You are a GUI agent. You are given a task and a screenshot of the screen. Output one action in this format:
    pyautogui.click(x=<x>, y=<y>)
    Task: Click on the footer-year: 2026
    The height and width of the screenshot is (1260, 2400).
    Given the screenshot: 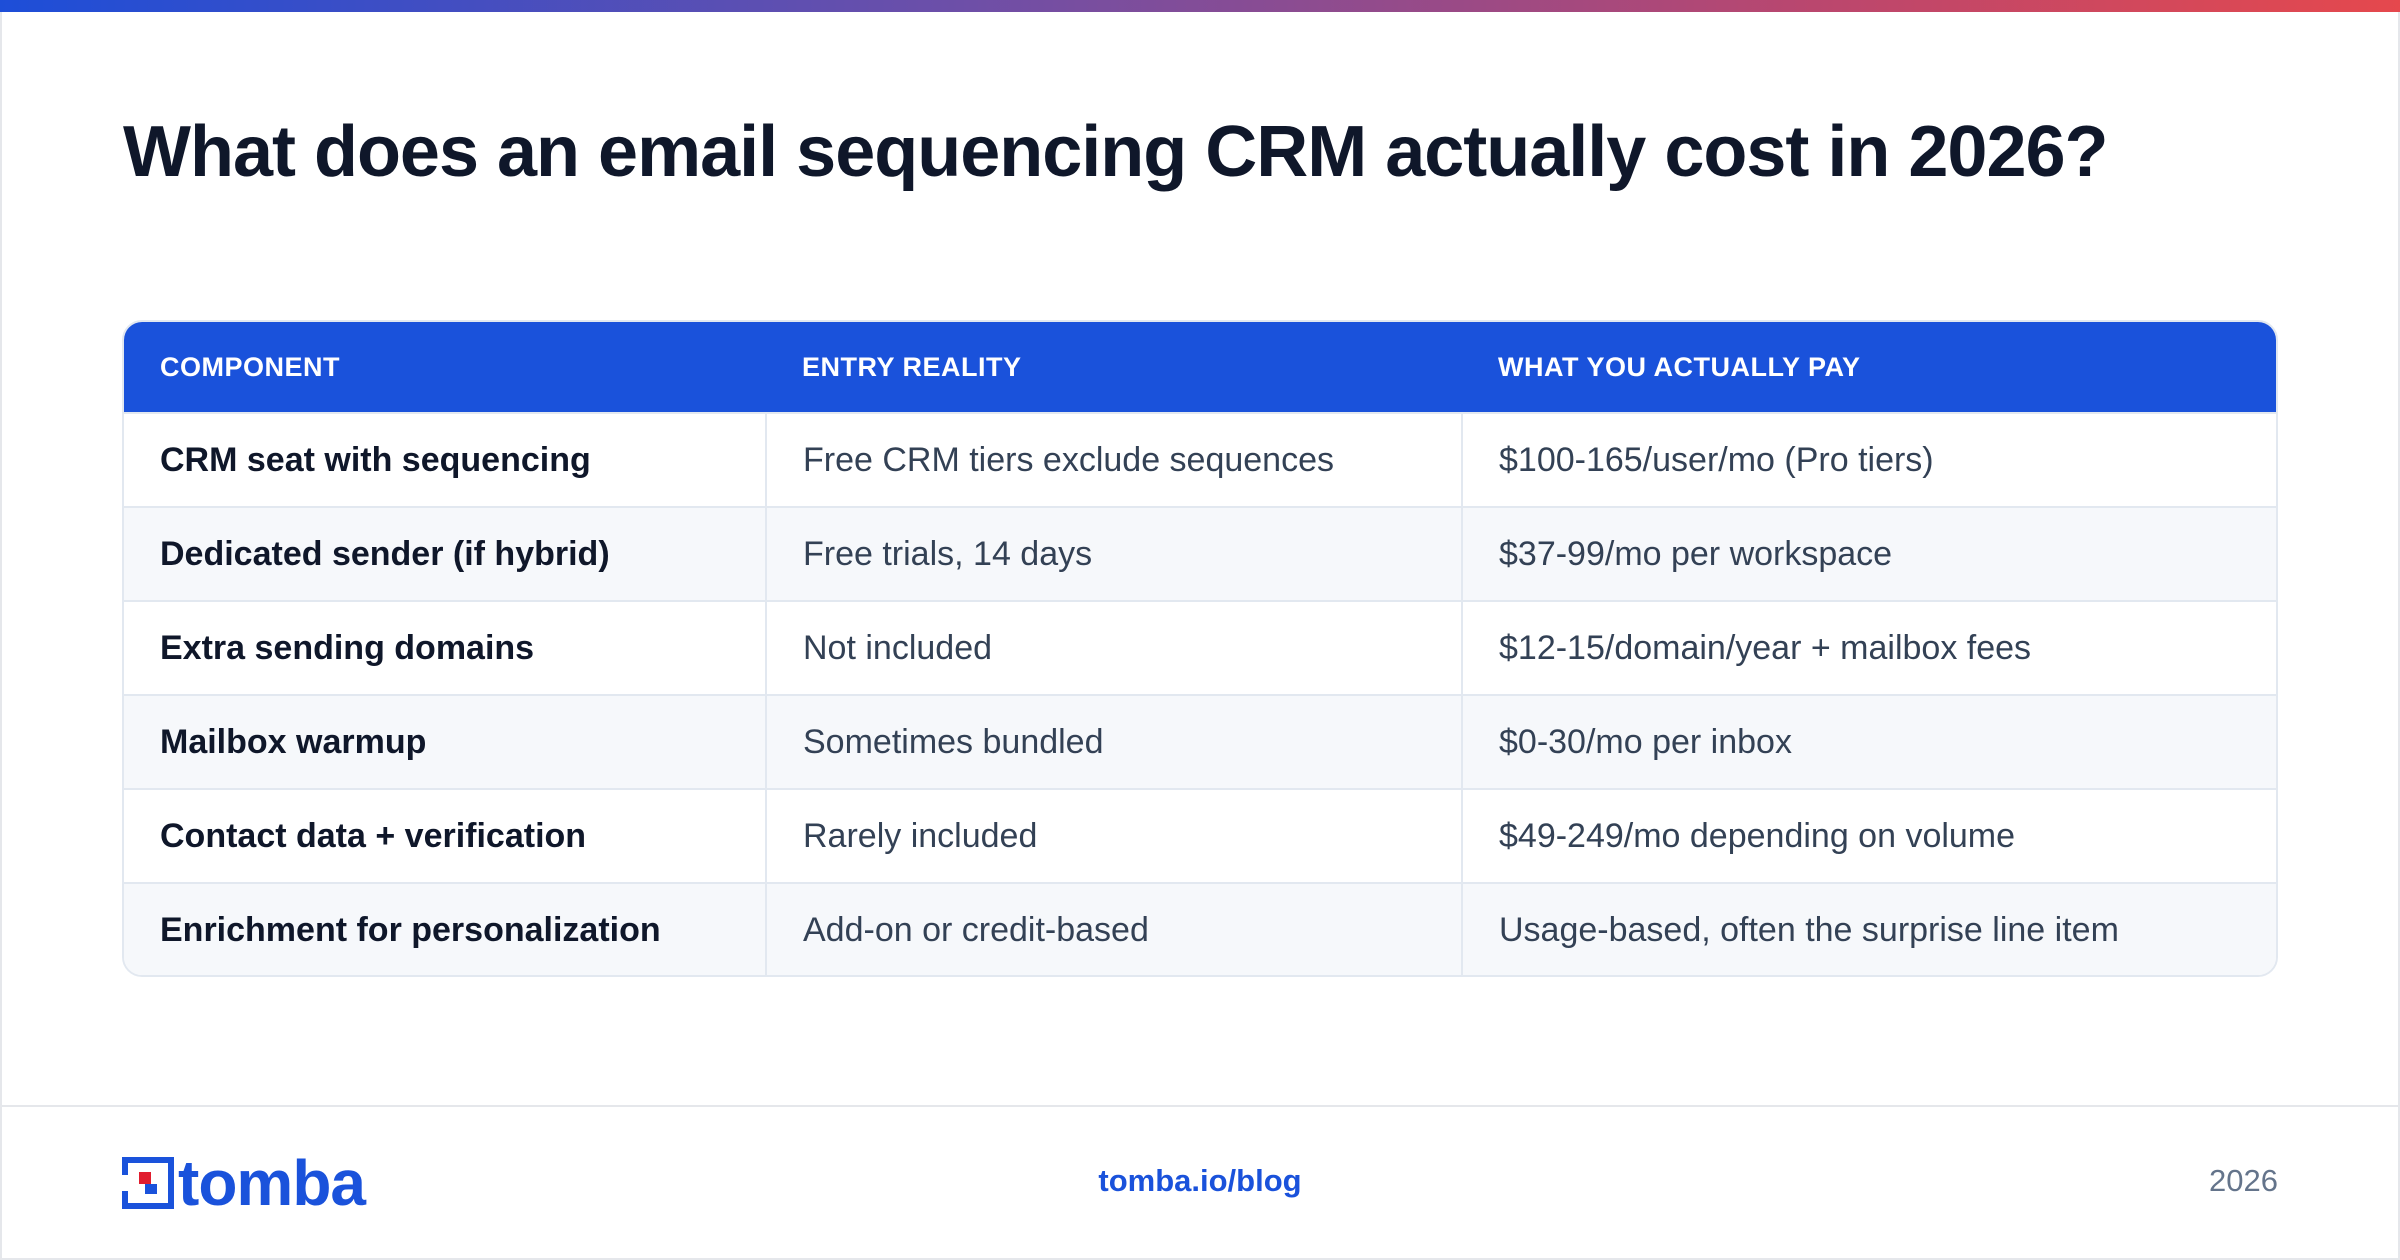 What is the action you would take?
    pyautogui.click(x=2243, y=1180)
    